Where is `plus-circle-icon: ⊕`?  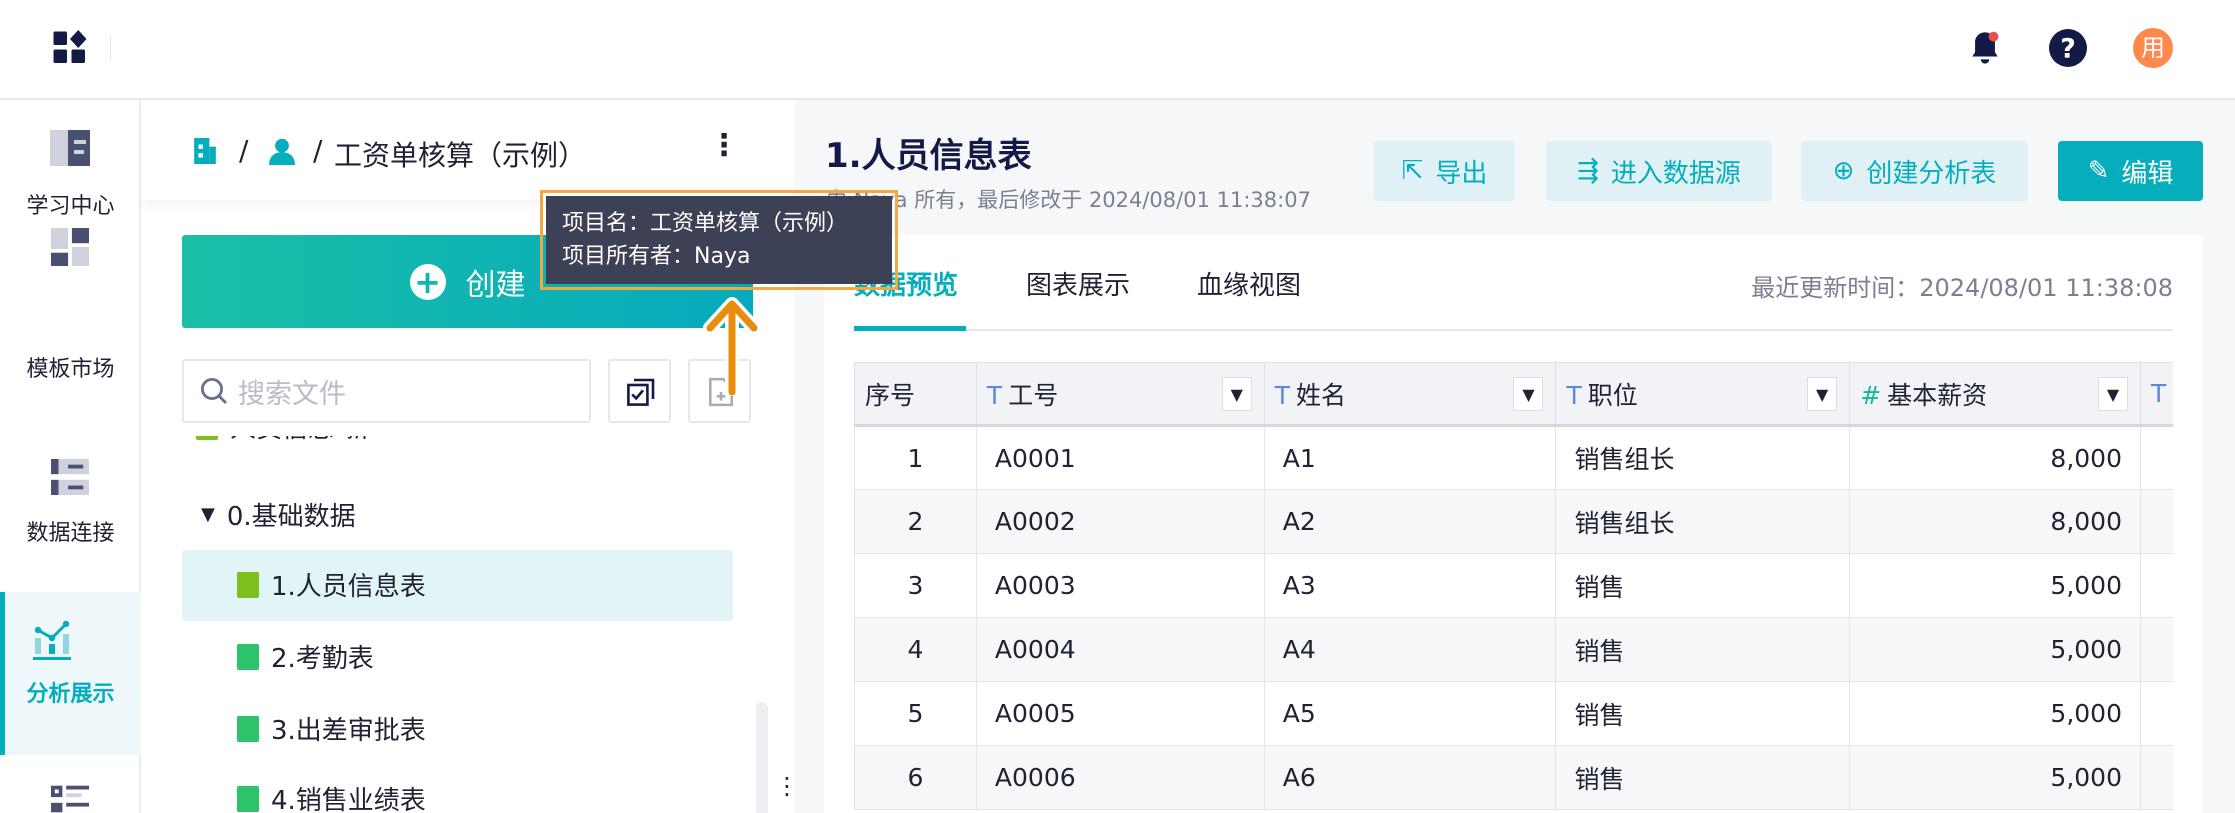
plus-circle-icon: ⊕ is located at coordinates (1843, 171).